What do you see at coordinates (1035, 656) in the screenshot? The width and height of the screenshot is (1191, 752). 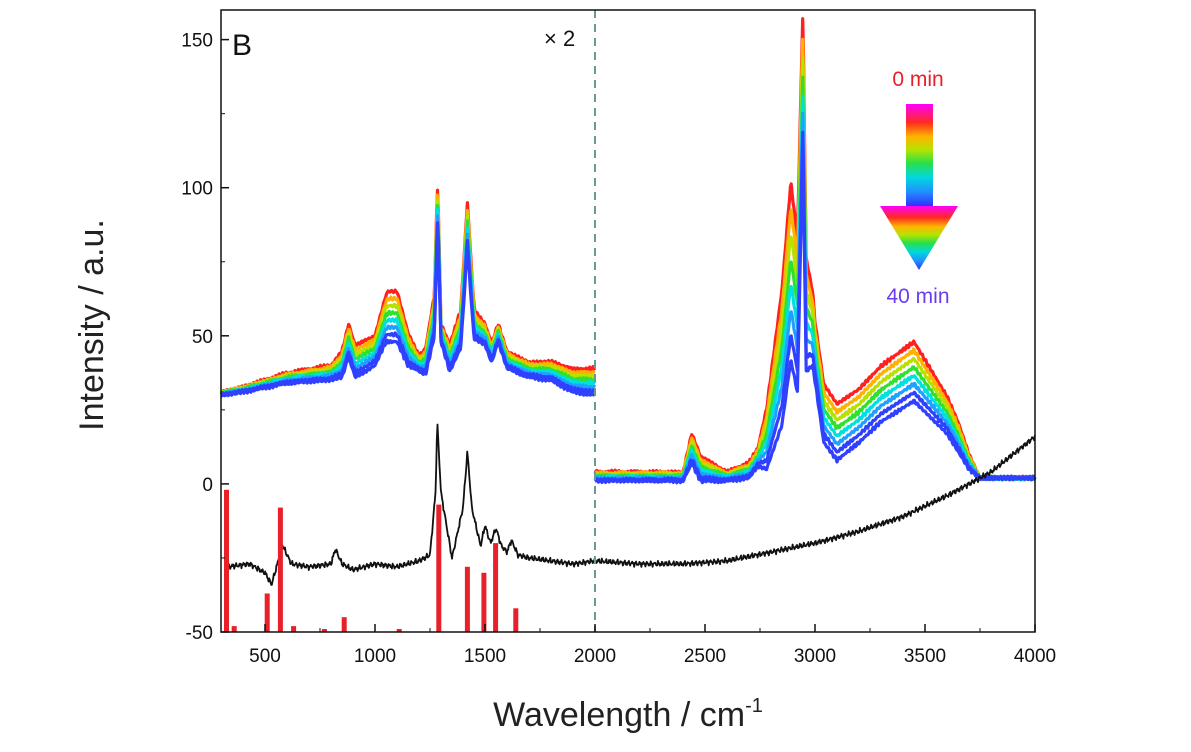 I see `x-tick-label: 4000` at bounding box center [1035, 656].